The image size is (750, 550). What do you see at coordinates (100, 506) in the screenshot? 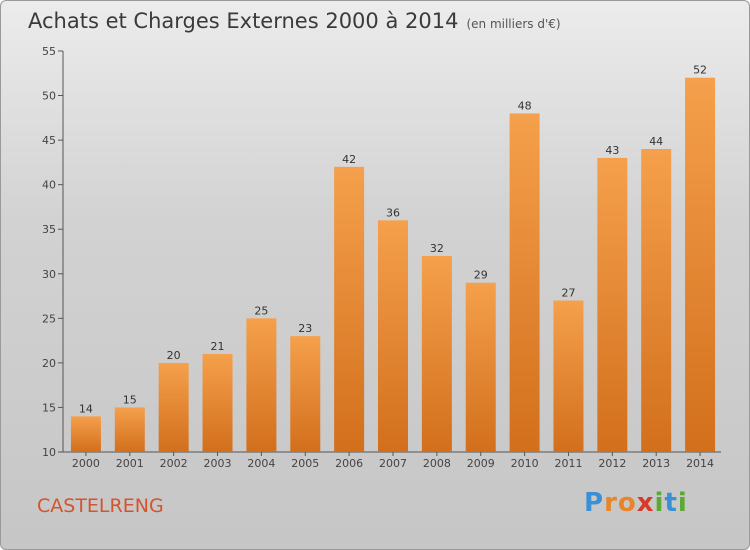
I see `commune-name: CASTELRENG` at bounding box center [100, 506].